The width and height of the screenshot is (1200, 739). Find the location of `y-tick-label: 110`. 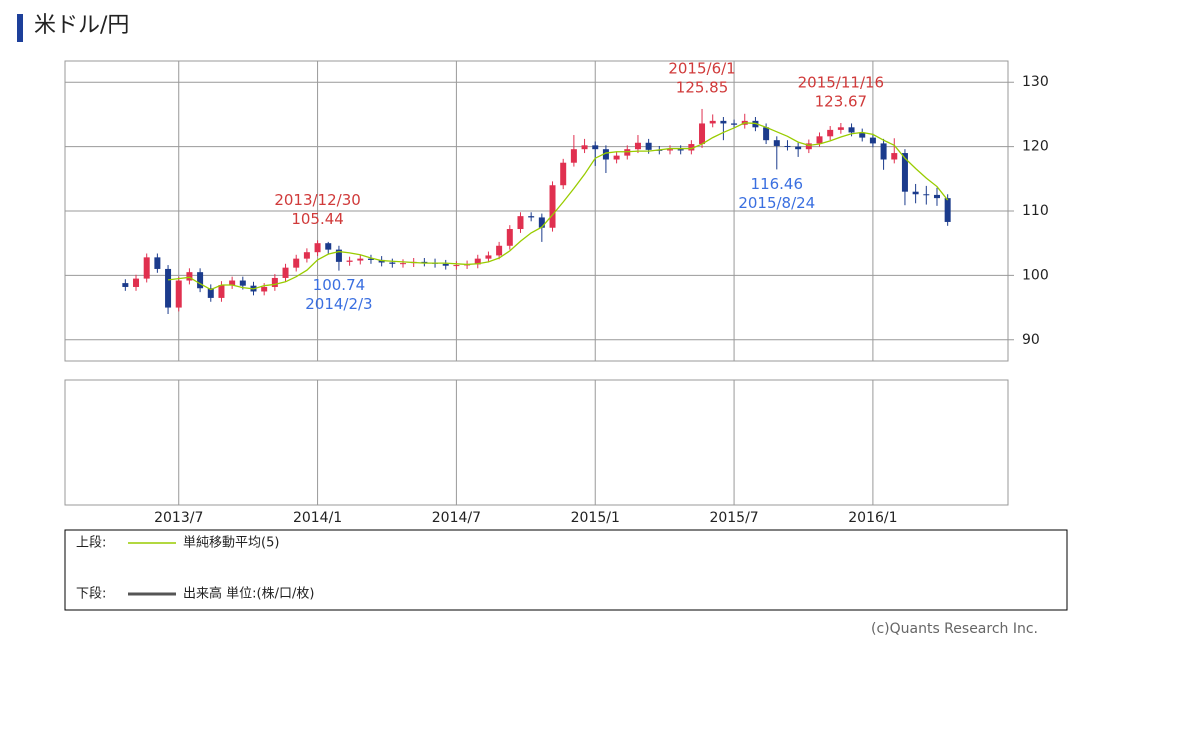

y-tick-label: 110 is located at coordinates (1035, 211).